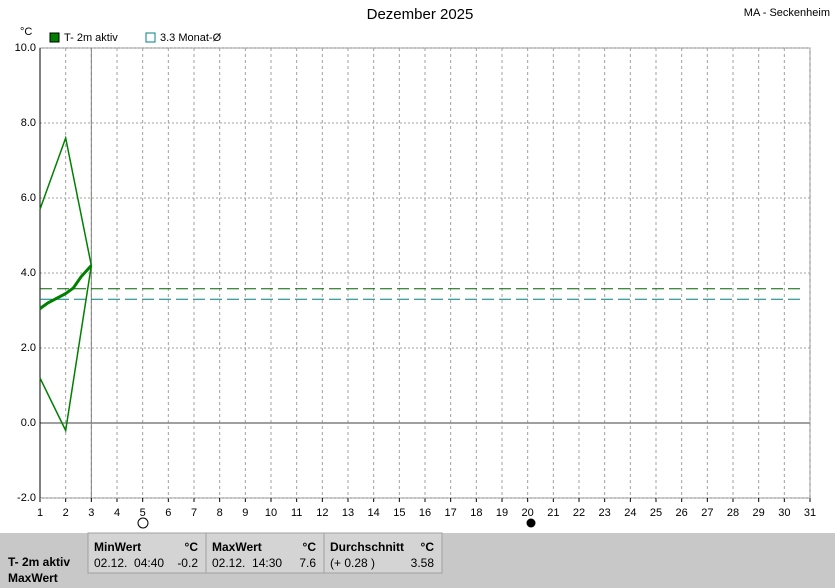 The width and height of the screenshot is (835, 588). Describe the element at coordinates (707, 513) in the screenshot. I see `x-tick-label: 27` at that location.